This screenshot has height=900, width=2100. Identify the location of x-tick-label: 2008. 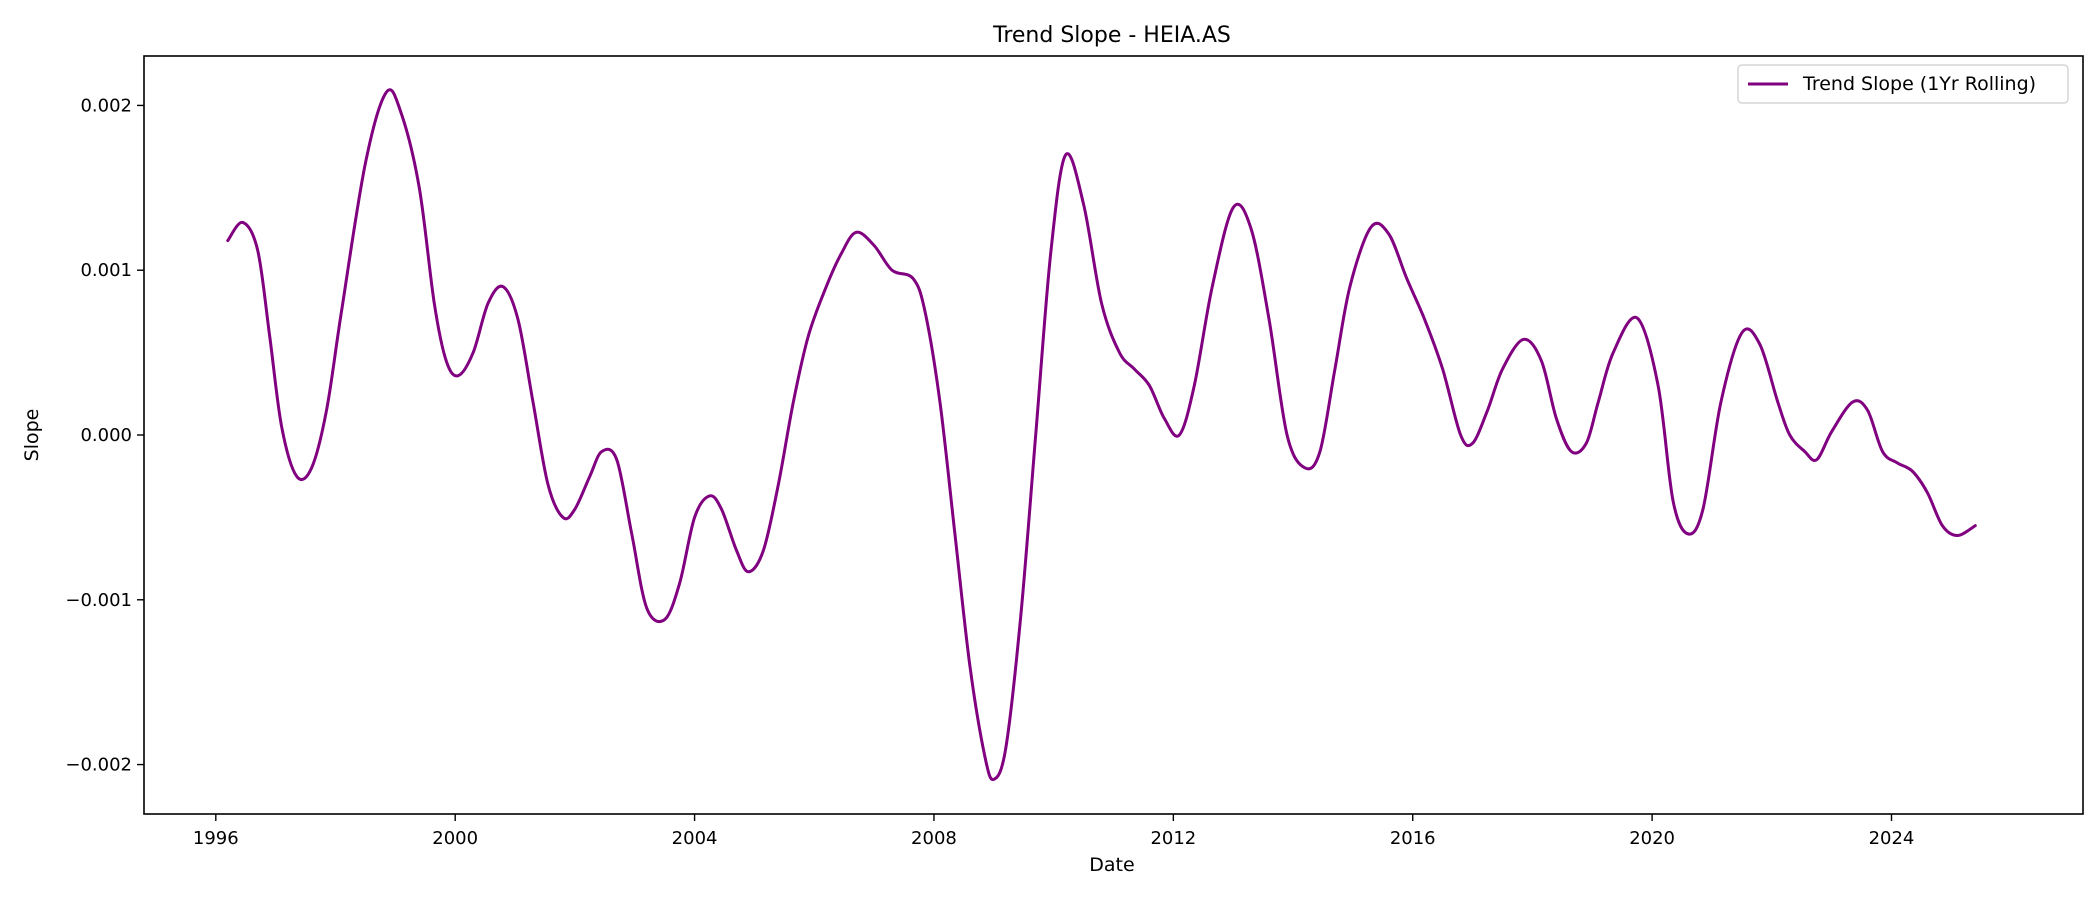
(934, 838).